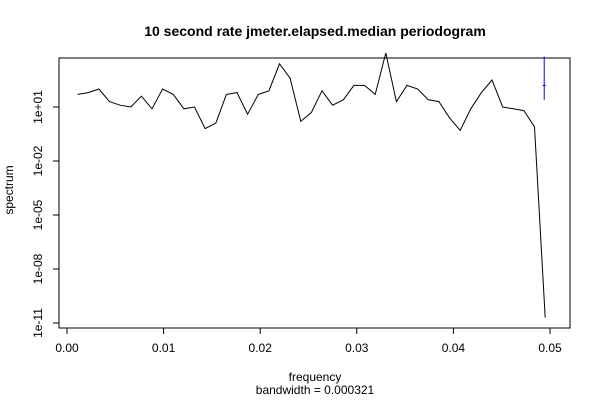 Image resolution: width=600 pixels, height=400 pixels. Describe the element at coordinates (38, 323) in the screenshot. I see `y-tick-label: 1e-11` at that location.